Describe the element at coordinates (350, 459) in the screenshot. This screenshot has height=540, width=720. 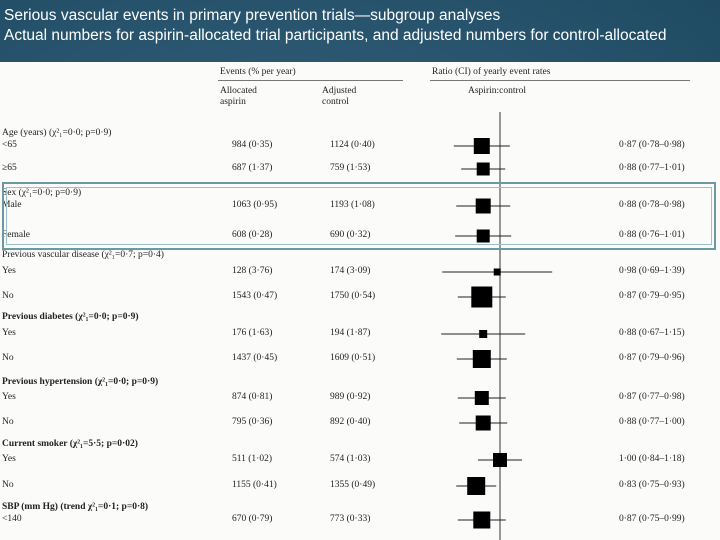
I see `control-events: 574 (1·03)` at that location.